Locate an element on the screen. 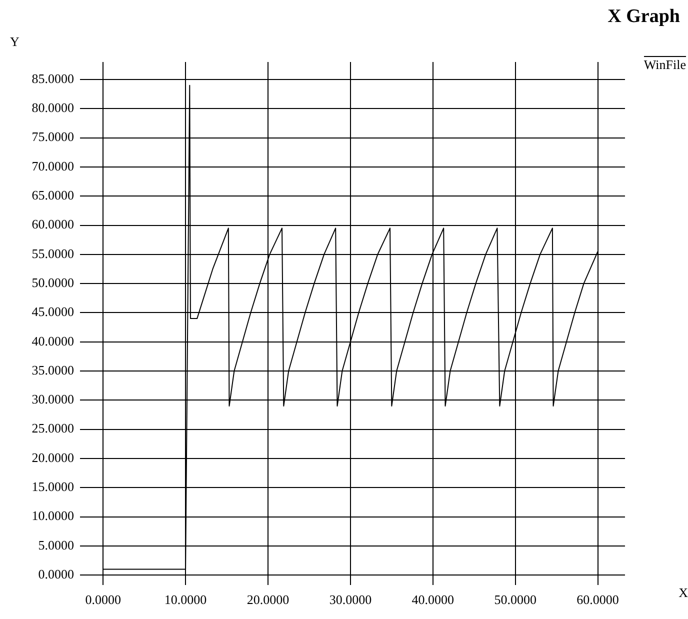 The height and width of the screenshot is (619, 688). y-tick-label: 85.0000 is located at coordinates (53, 78).